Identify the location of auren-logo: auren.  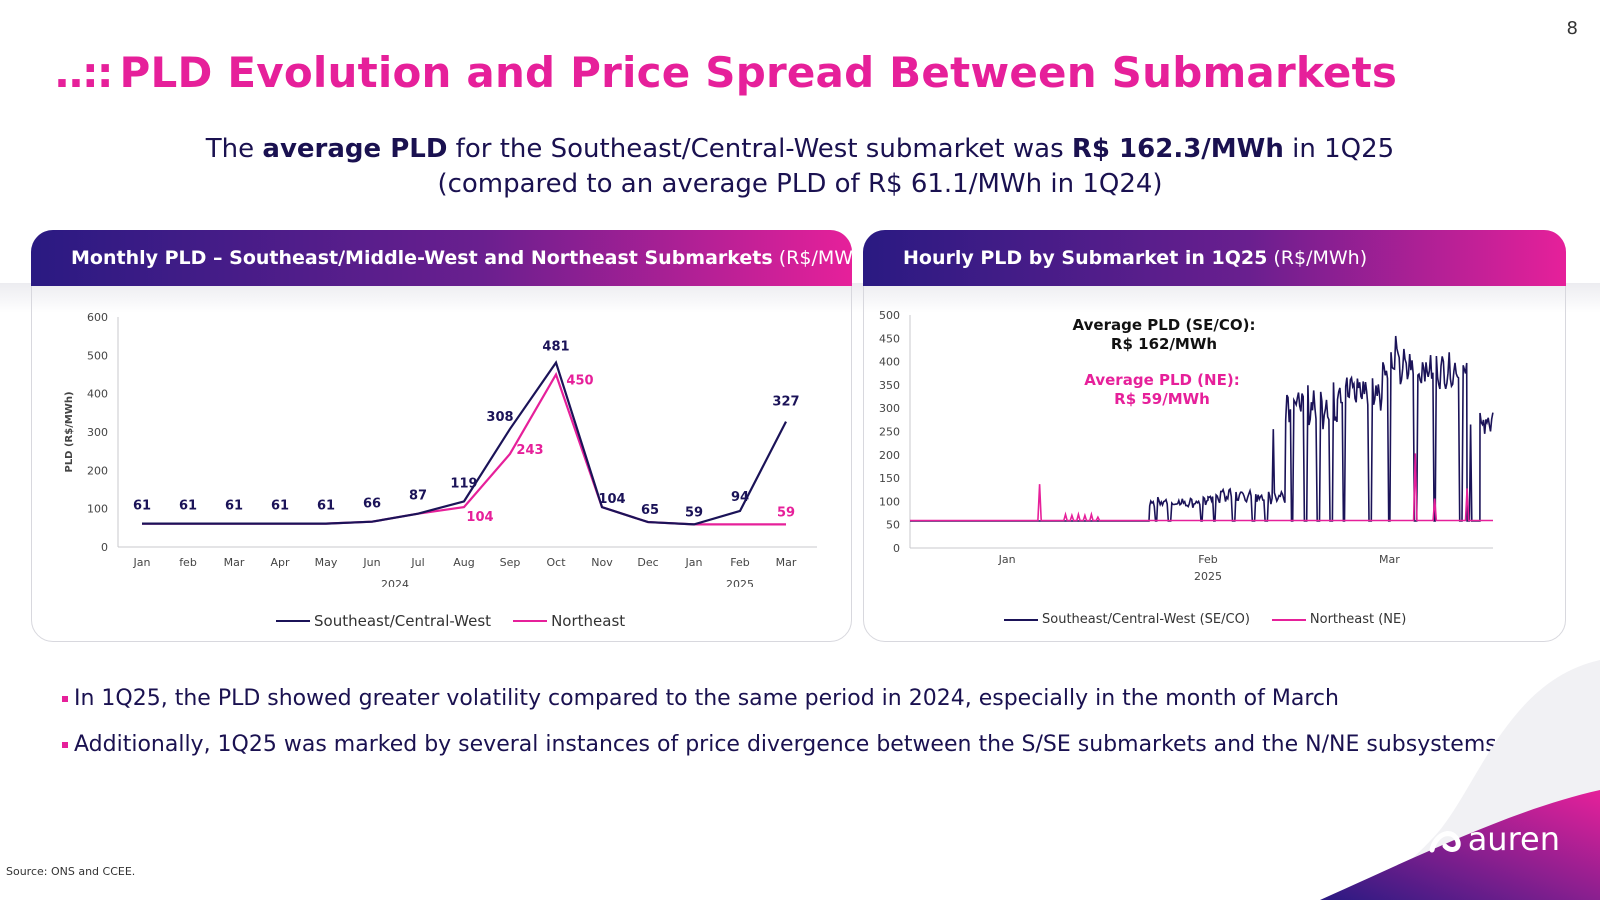
(1494, 839).